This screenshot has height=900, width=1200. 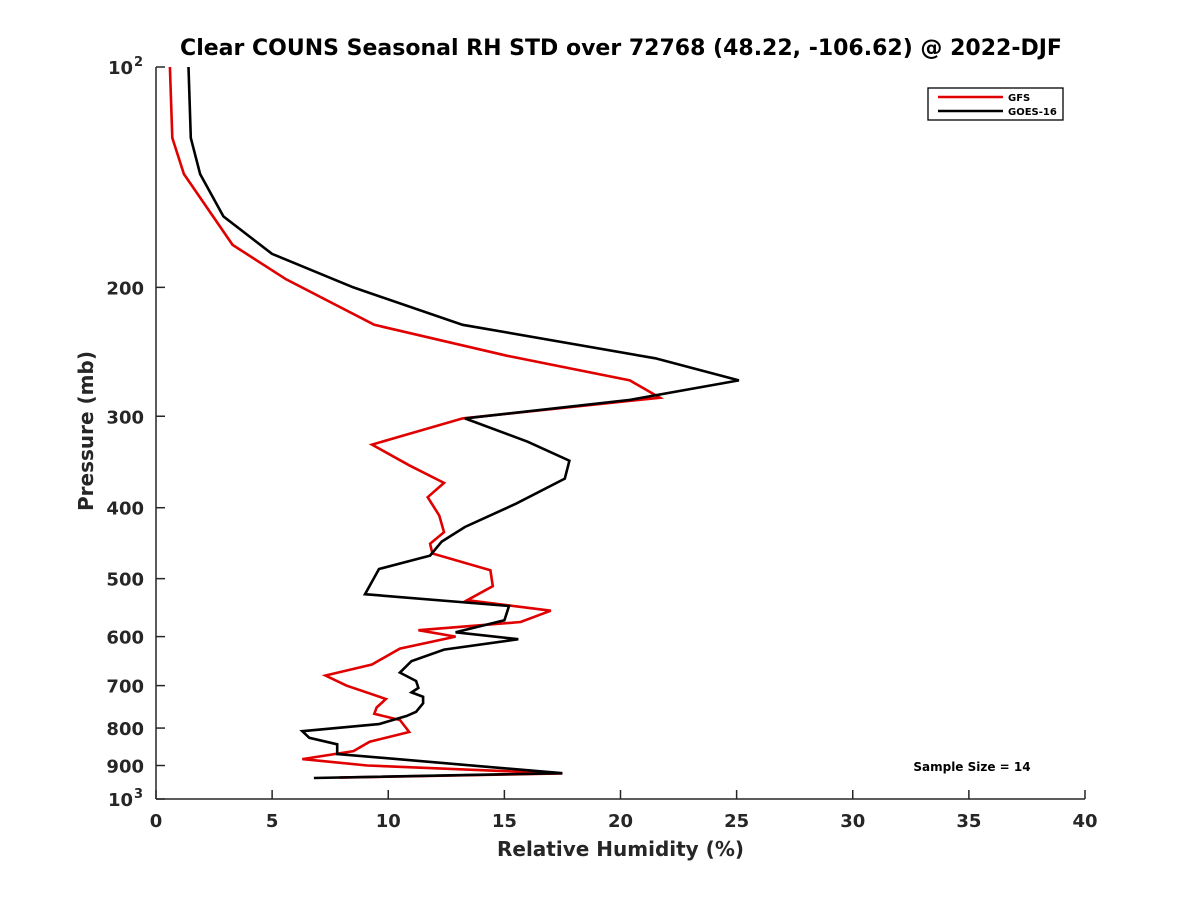 What do you see at coordinates (1084, 821) in the screenshot?
I see `x-tick-label: 40` at bounding box center [1084, 821].